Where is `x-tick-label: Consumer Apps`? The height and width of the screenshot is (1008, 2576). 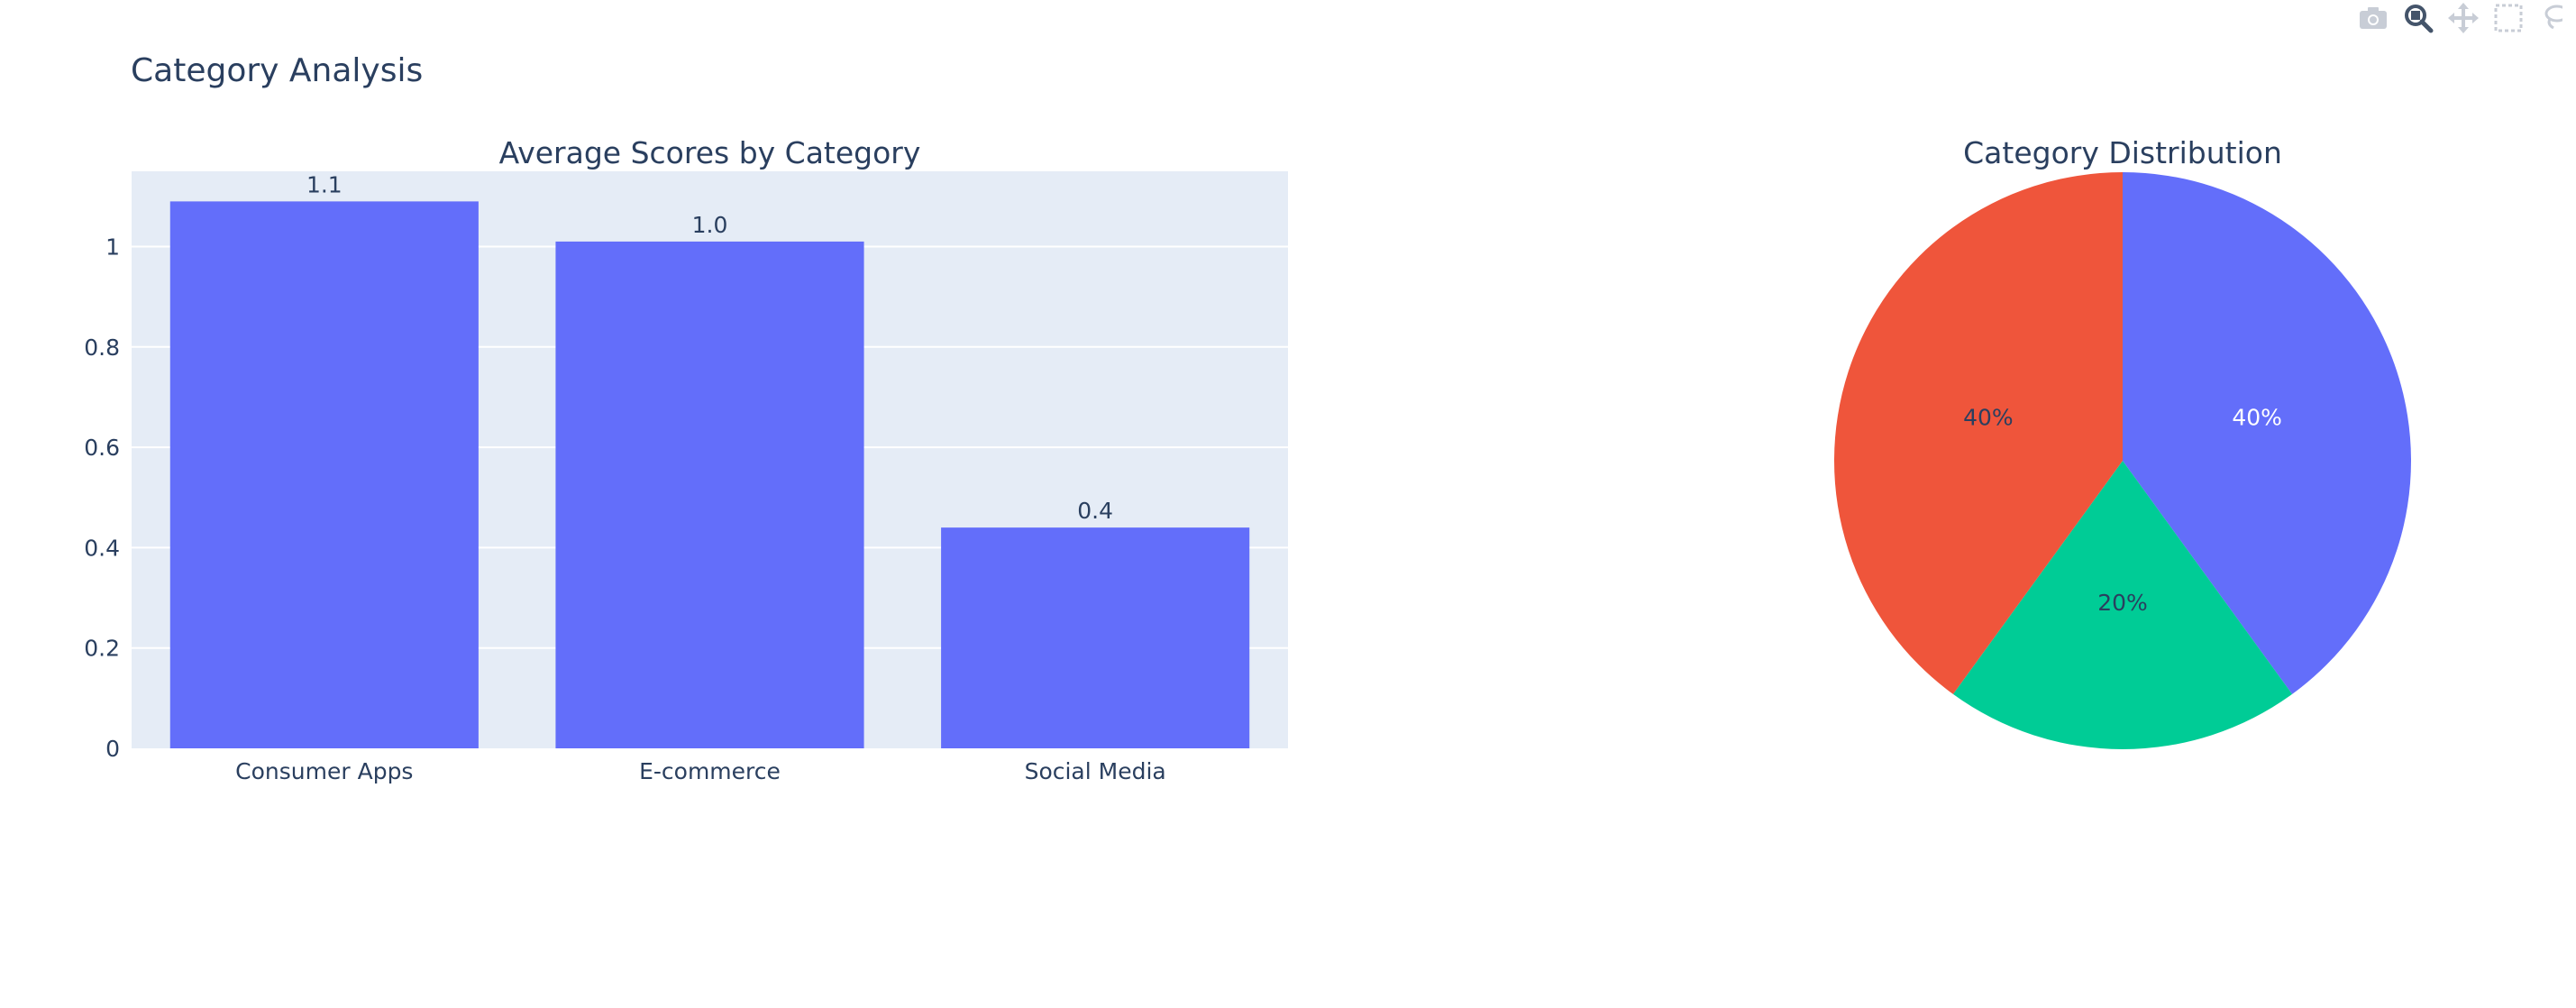
x-tick-label: Consumer Apps is located at coordinates (324, 771).